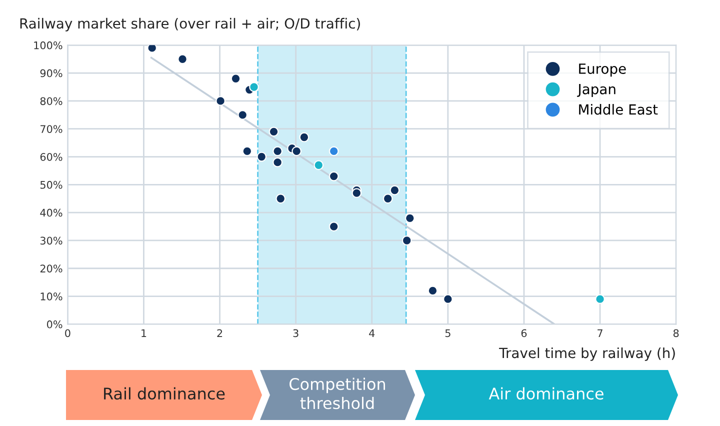 This screenshot has height=426, width=720. What do you see at coordinates (600, 333) in the screenshot?
I see `x-tick-label: 7` at bounding box center [600, 333].